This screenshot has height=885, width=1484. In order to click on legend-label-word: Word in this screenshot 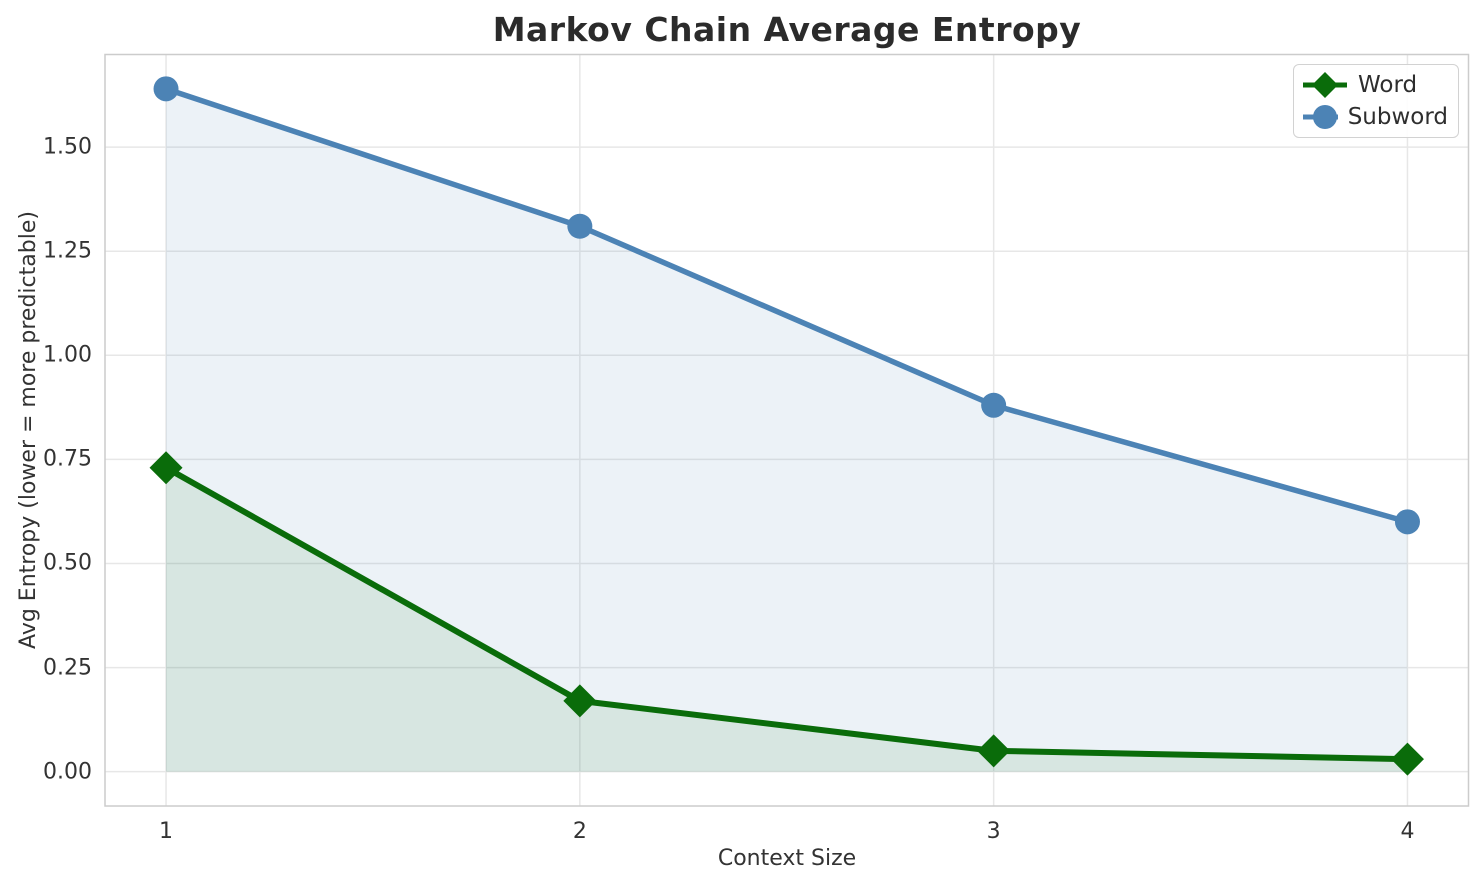, I will do `click(1388, 85)`.